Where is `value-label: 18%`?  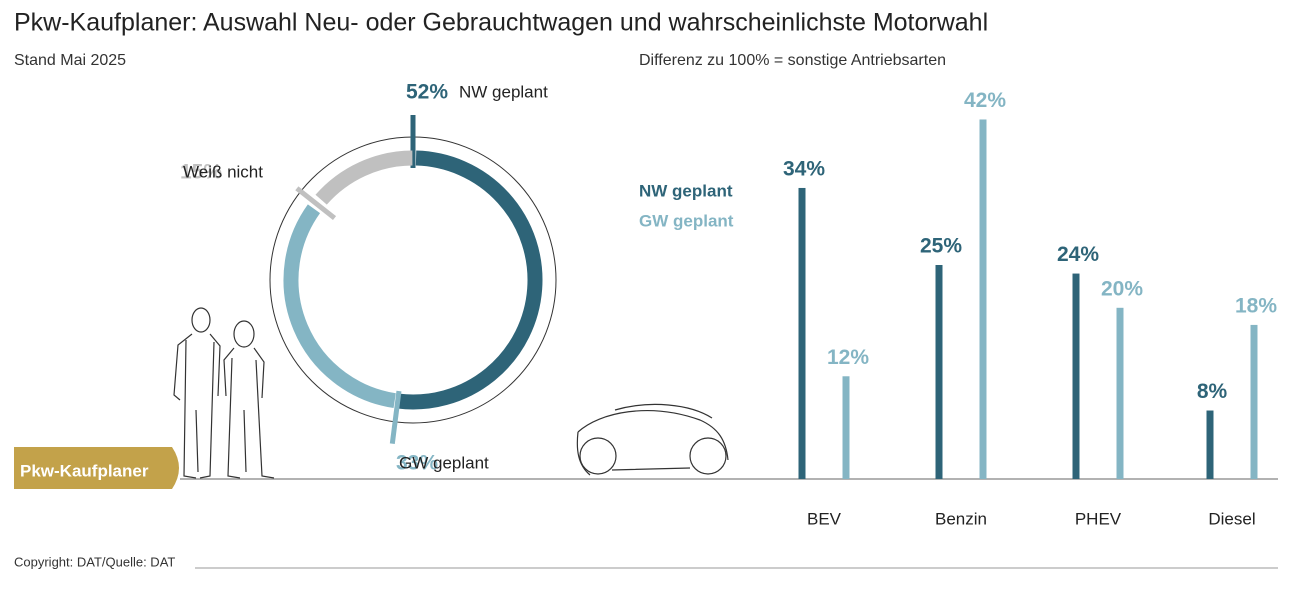
value-label: 18% is located at coordinates (1256, 305).